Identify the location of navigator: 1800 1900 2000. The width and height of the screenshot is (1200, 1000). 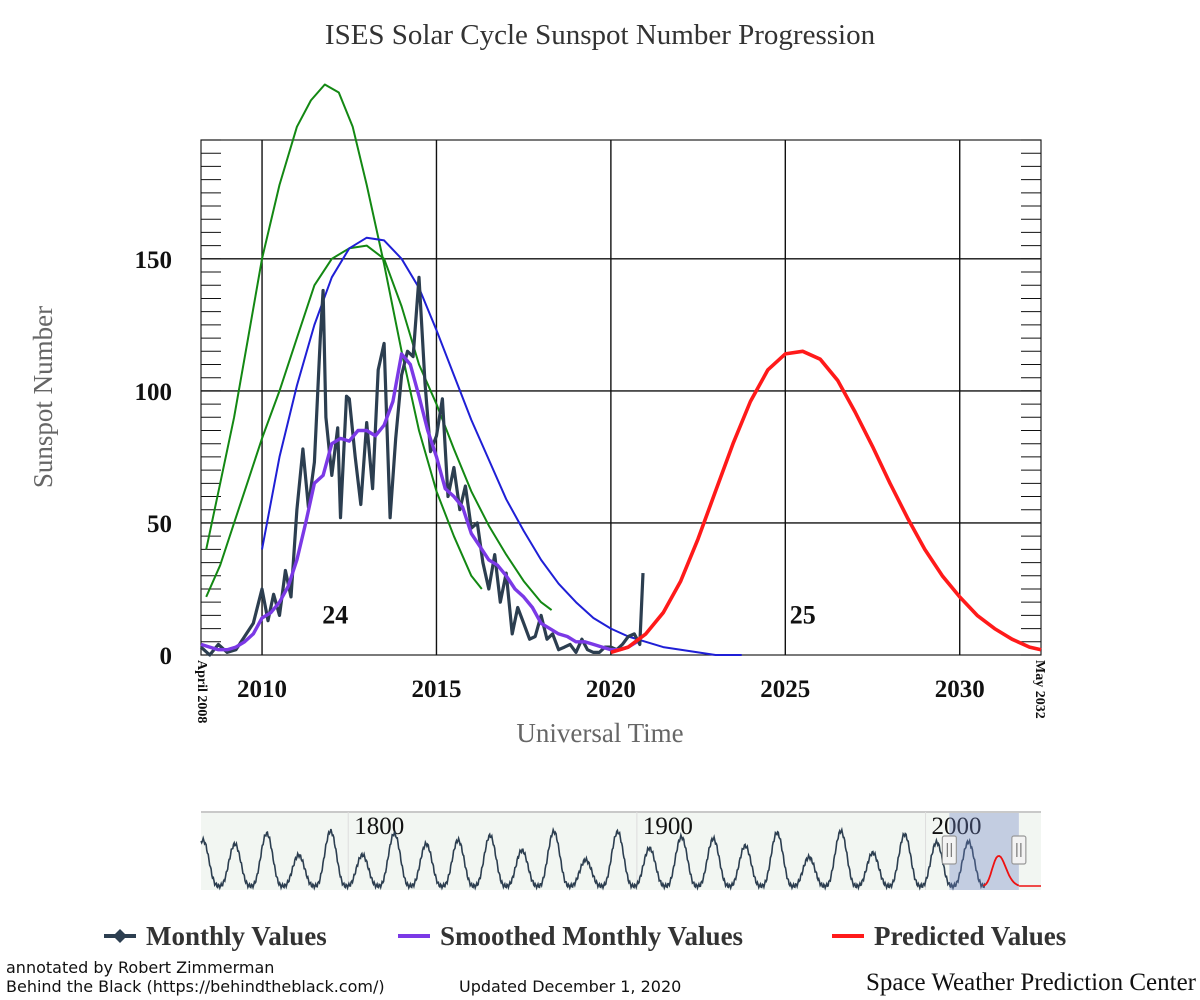
(620, 851).